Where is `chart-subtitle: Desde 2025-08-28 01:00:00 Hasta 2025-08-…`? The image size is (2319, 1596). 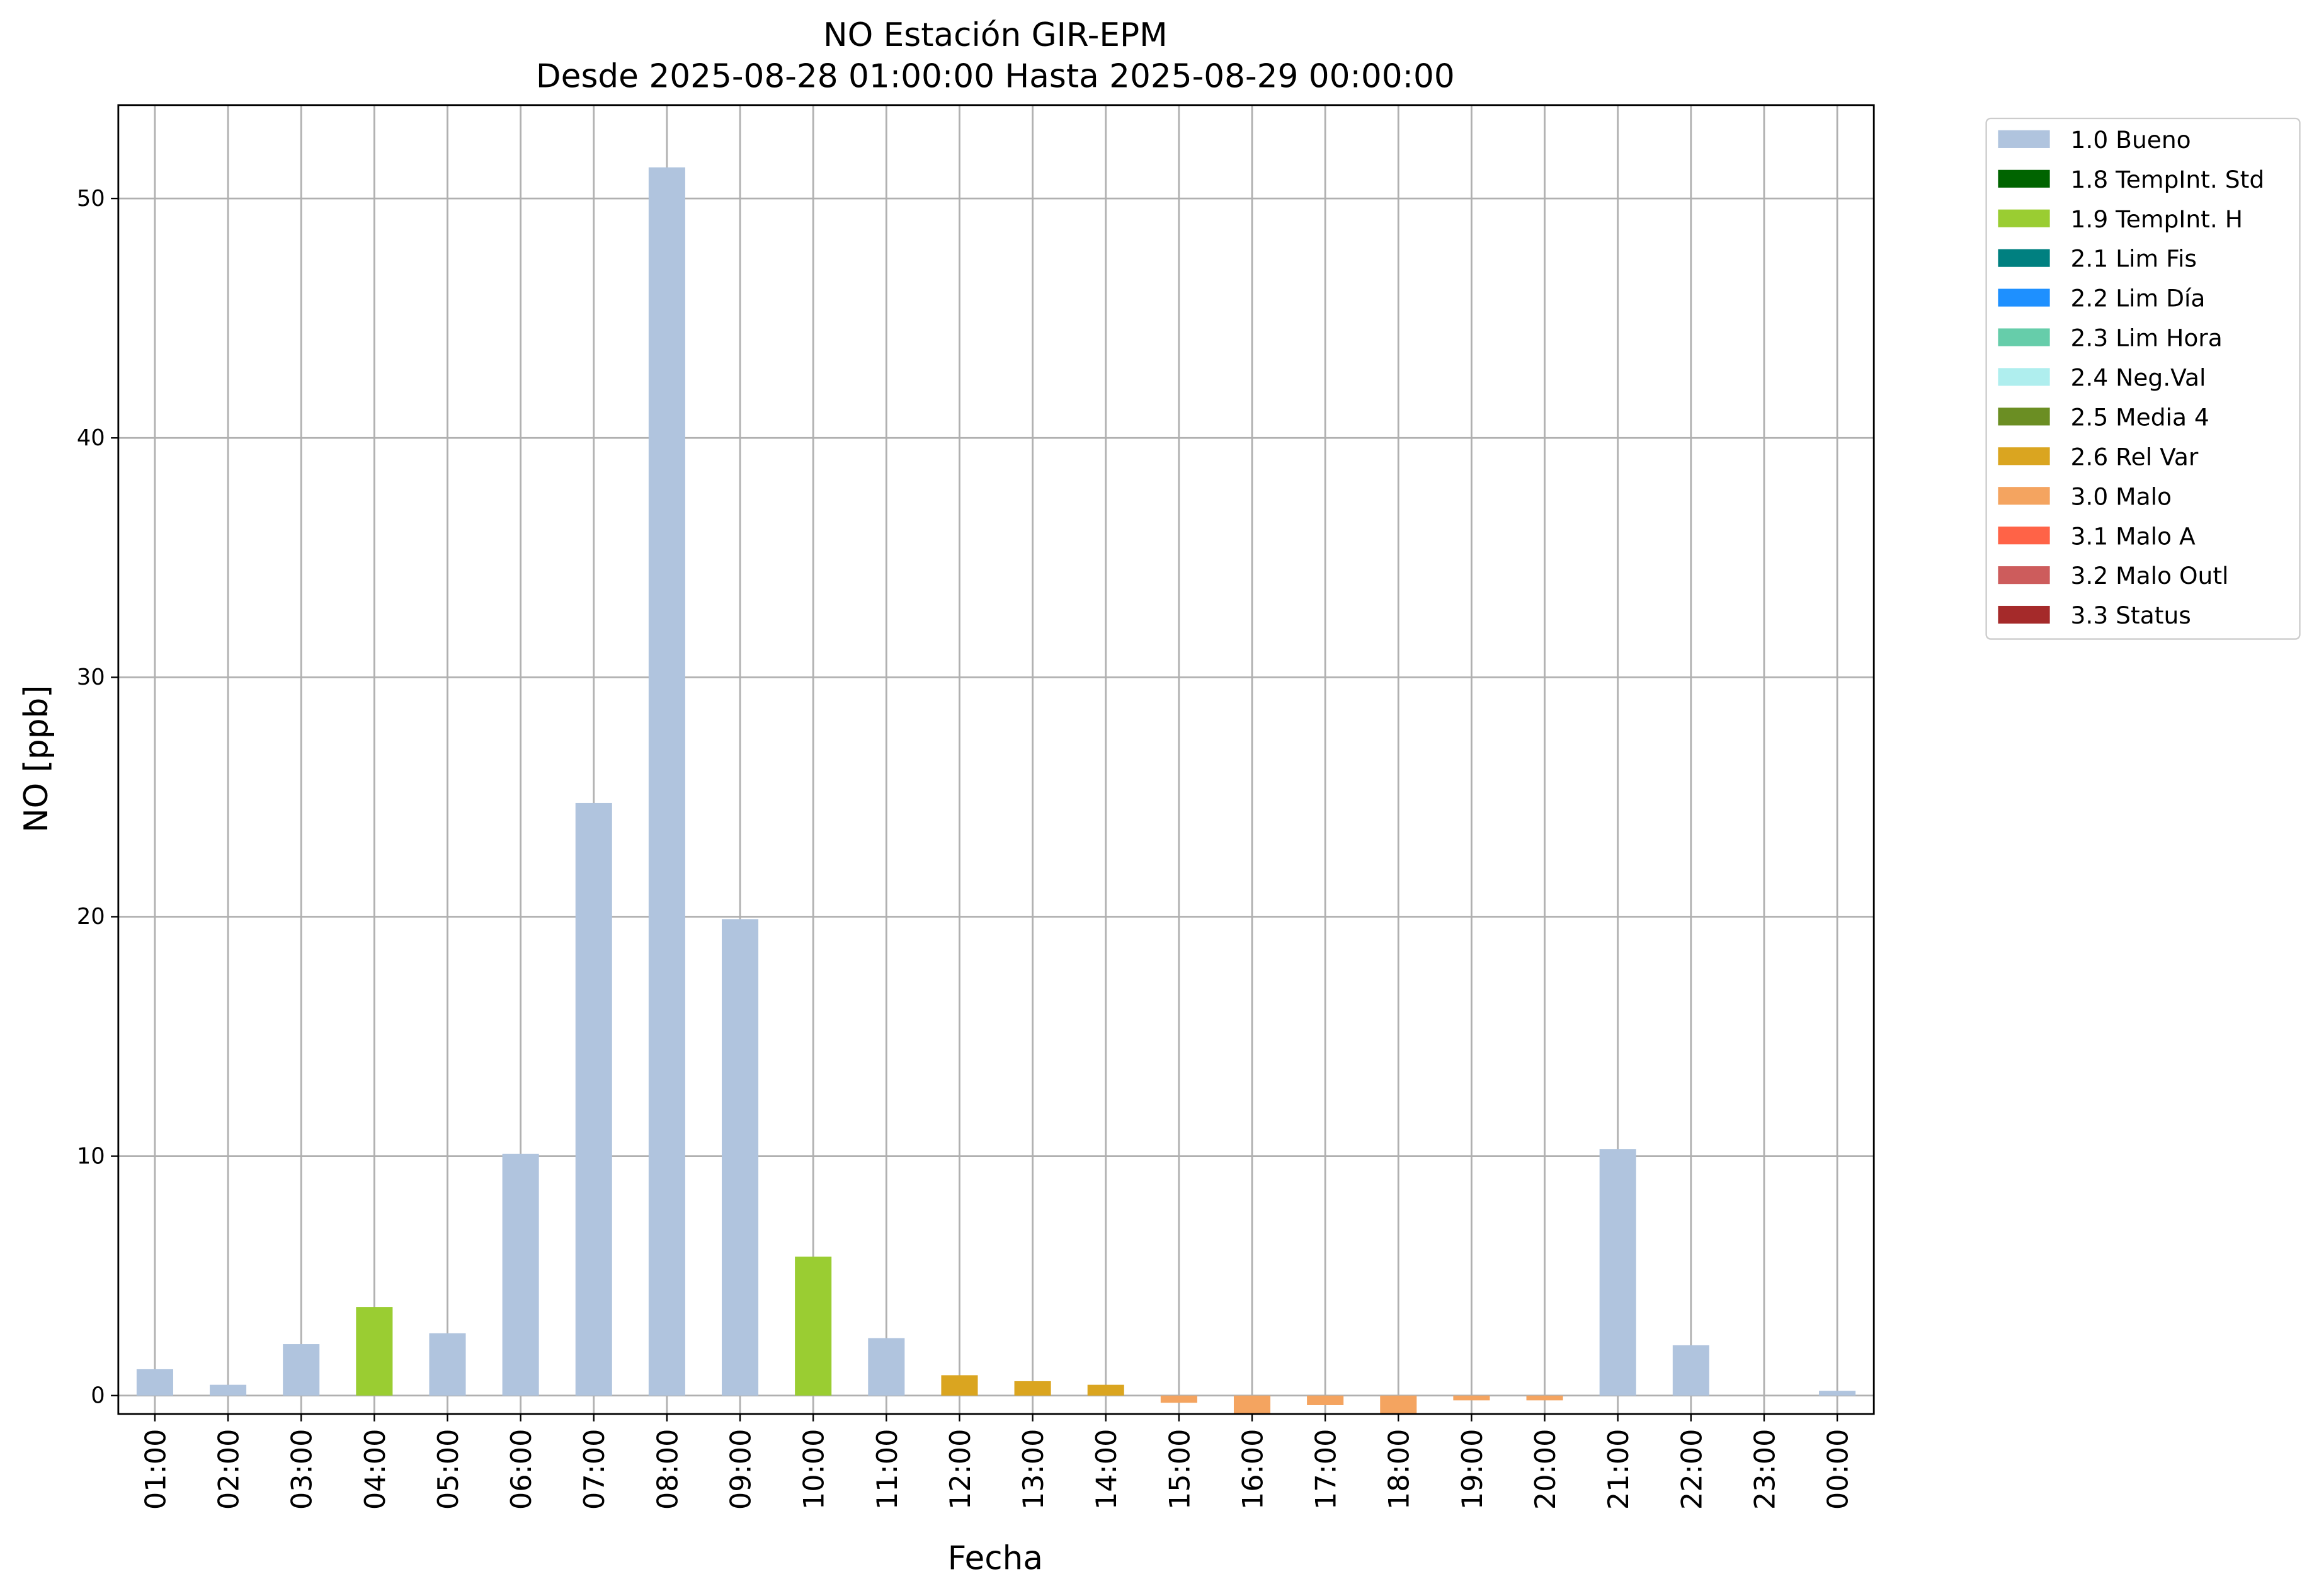 chart-subtitle: Desde 2025-08-28 01:00:00 Hasta 2025-08-… is located at coordinates (995, 77).